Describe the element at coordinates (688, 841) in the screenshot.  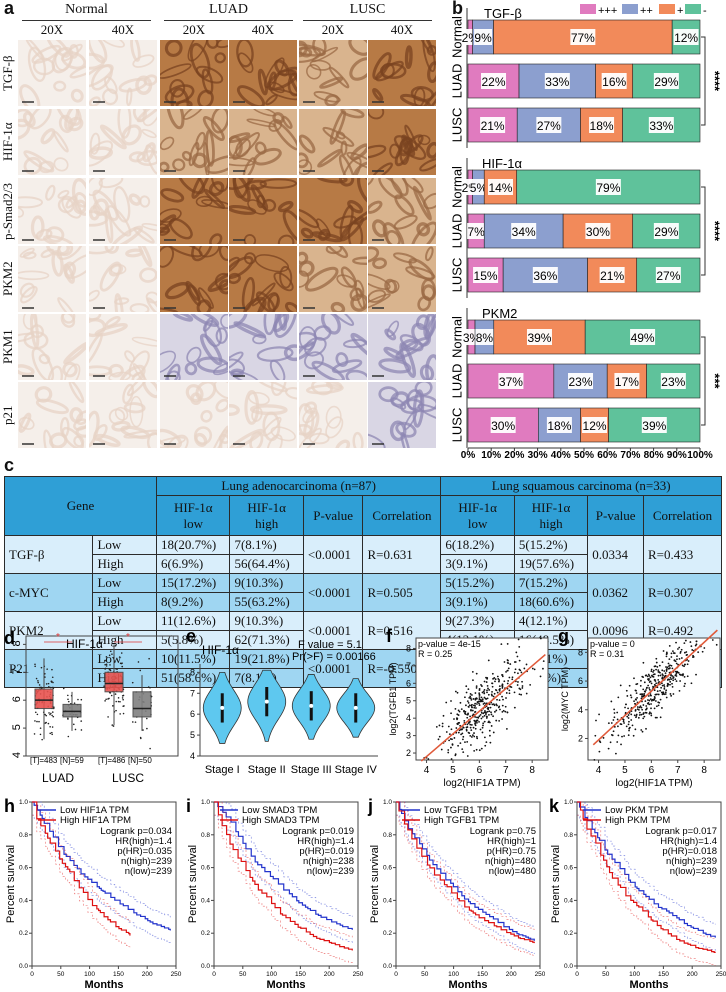
I see `km-stat: HR(high)=1.4` at that location.